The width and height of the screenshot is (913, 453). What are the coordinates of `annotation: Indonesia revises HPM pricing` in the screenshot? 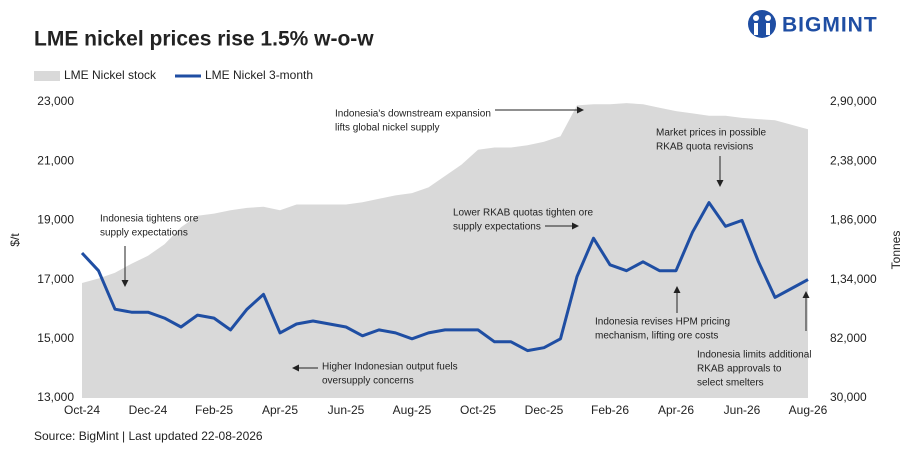 It's located at (662, 322).